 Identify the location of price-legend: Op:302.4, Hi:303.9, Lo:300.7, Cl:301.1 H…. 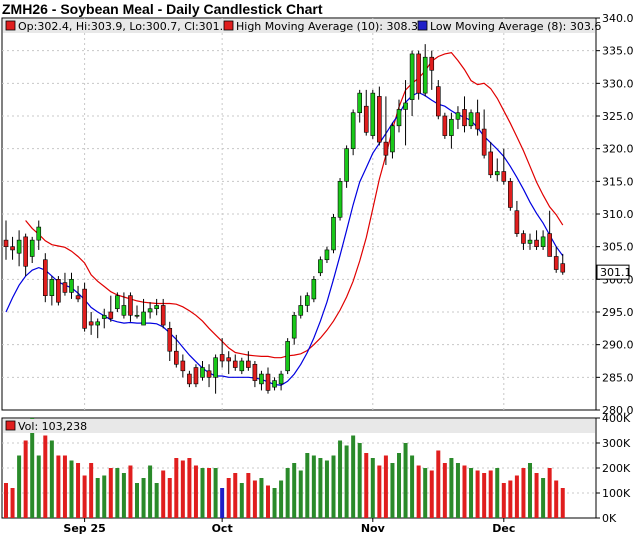
(302, 26).